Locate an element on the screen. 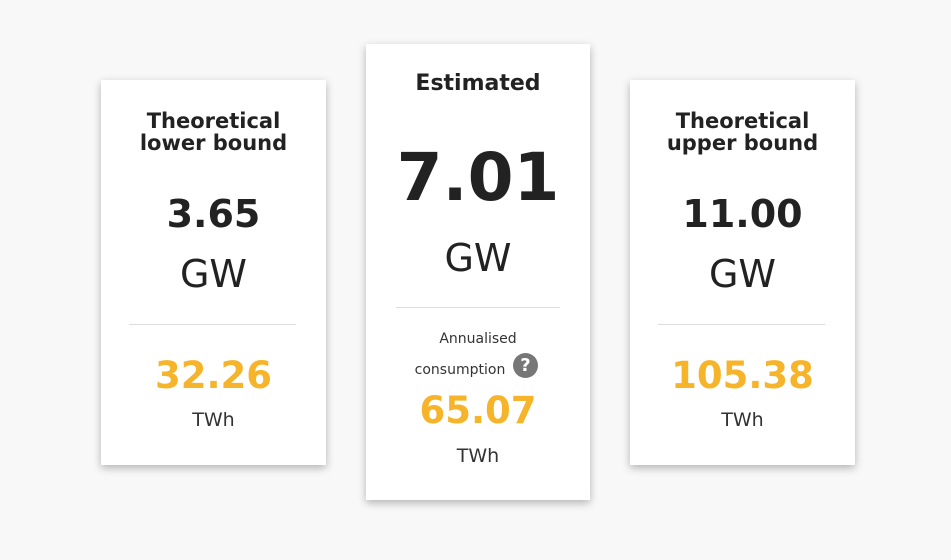 This screenshot has width=951, height=560. estimated-energy-value: 65.07 is located at coordinates (478, 410).